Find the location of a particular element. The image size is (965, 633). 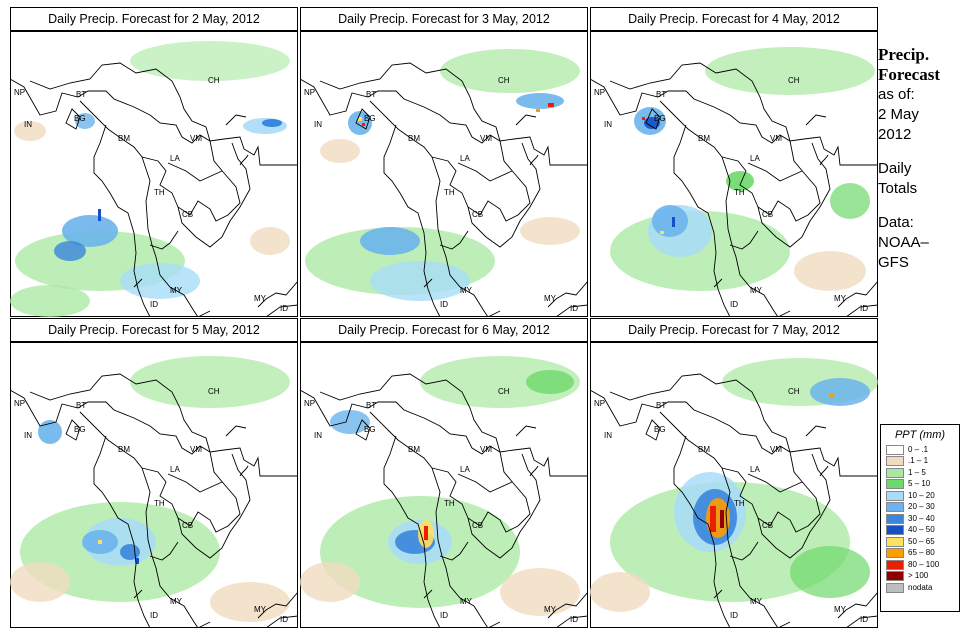

legend-label: 20 – 30 is located at coordinates (921, 507).